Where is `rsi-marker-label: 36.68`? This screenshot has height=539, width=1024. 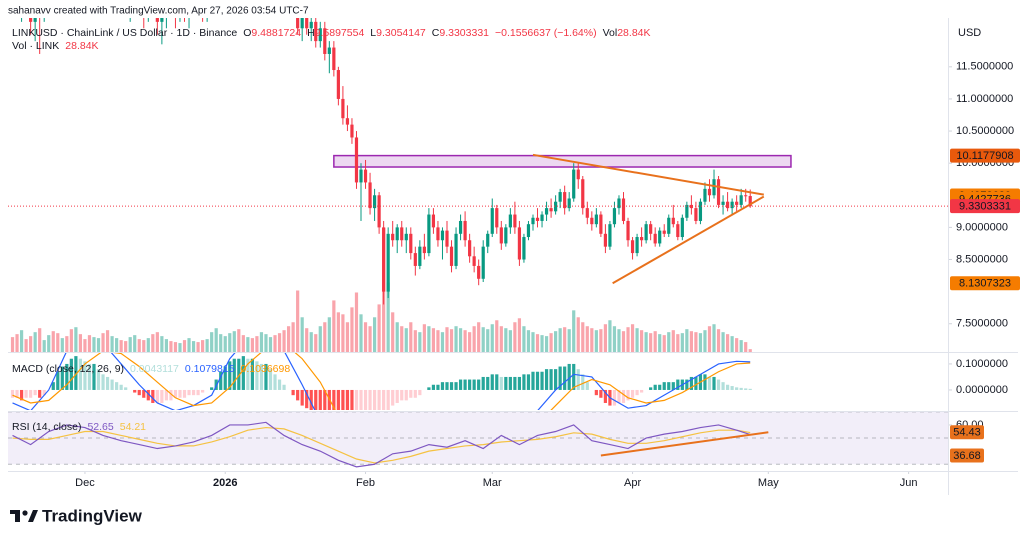
rsi-marker-label: 36.68 is located at coordinates (967, 456).